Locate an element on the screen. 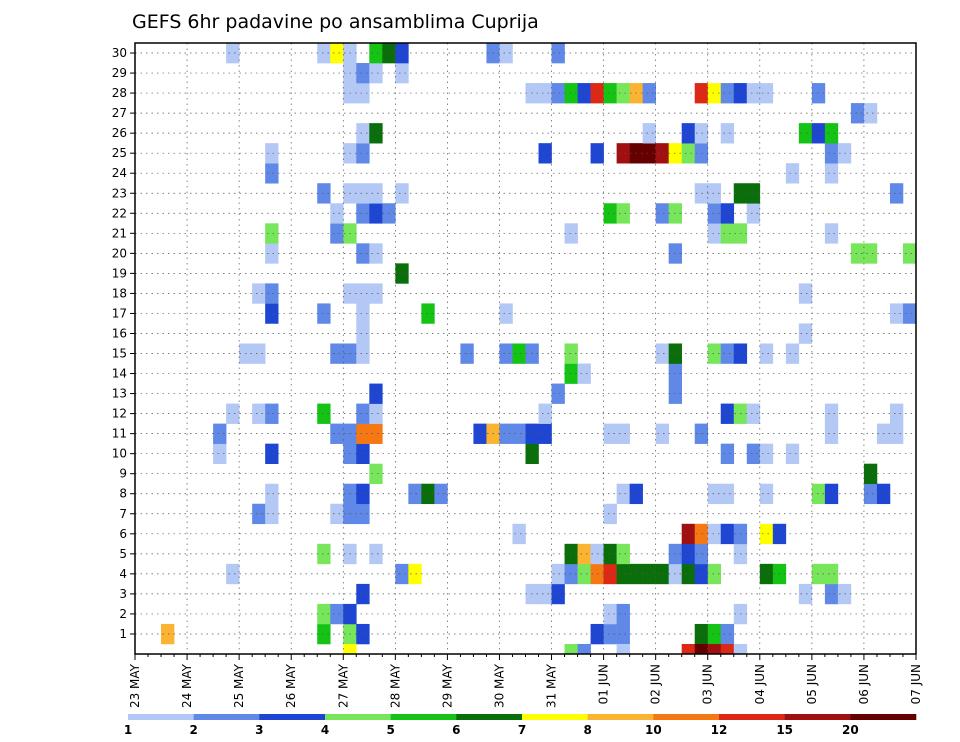  y-tick-label: 5 is located at coordinates (123, 554).